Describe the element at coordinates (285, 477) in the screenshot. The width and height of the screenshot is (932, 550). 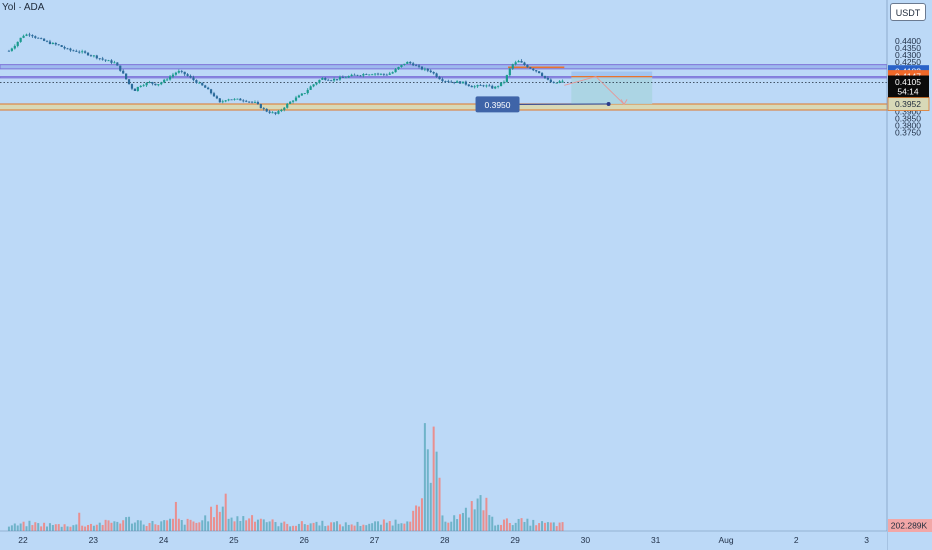
I see `volume-bars` at that location.